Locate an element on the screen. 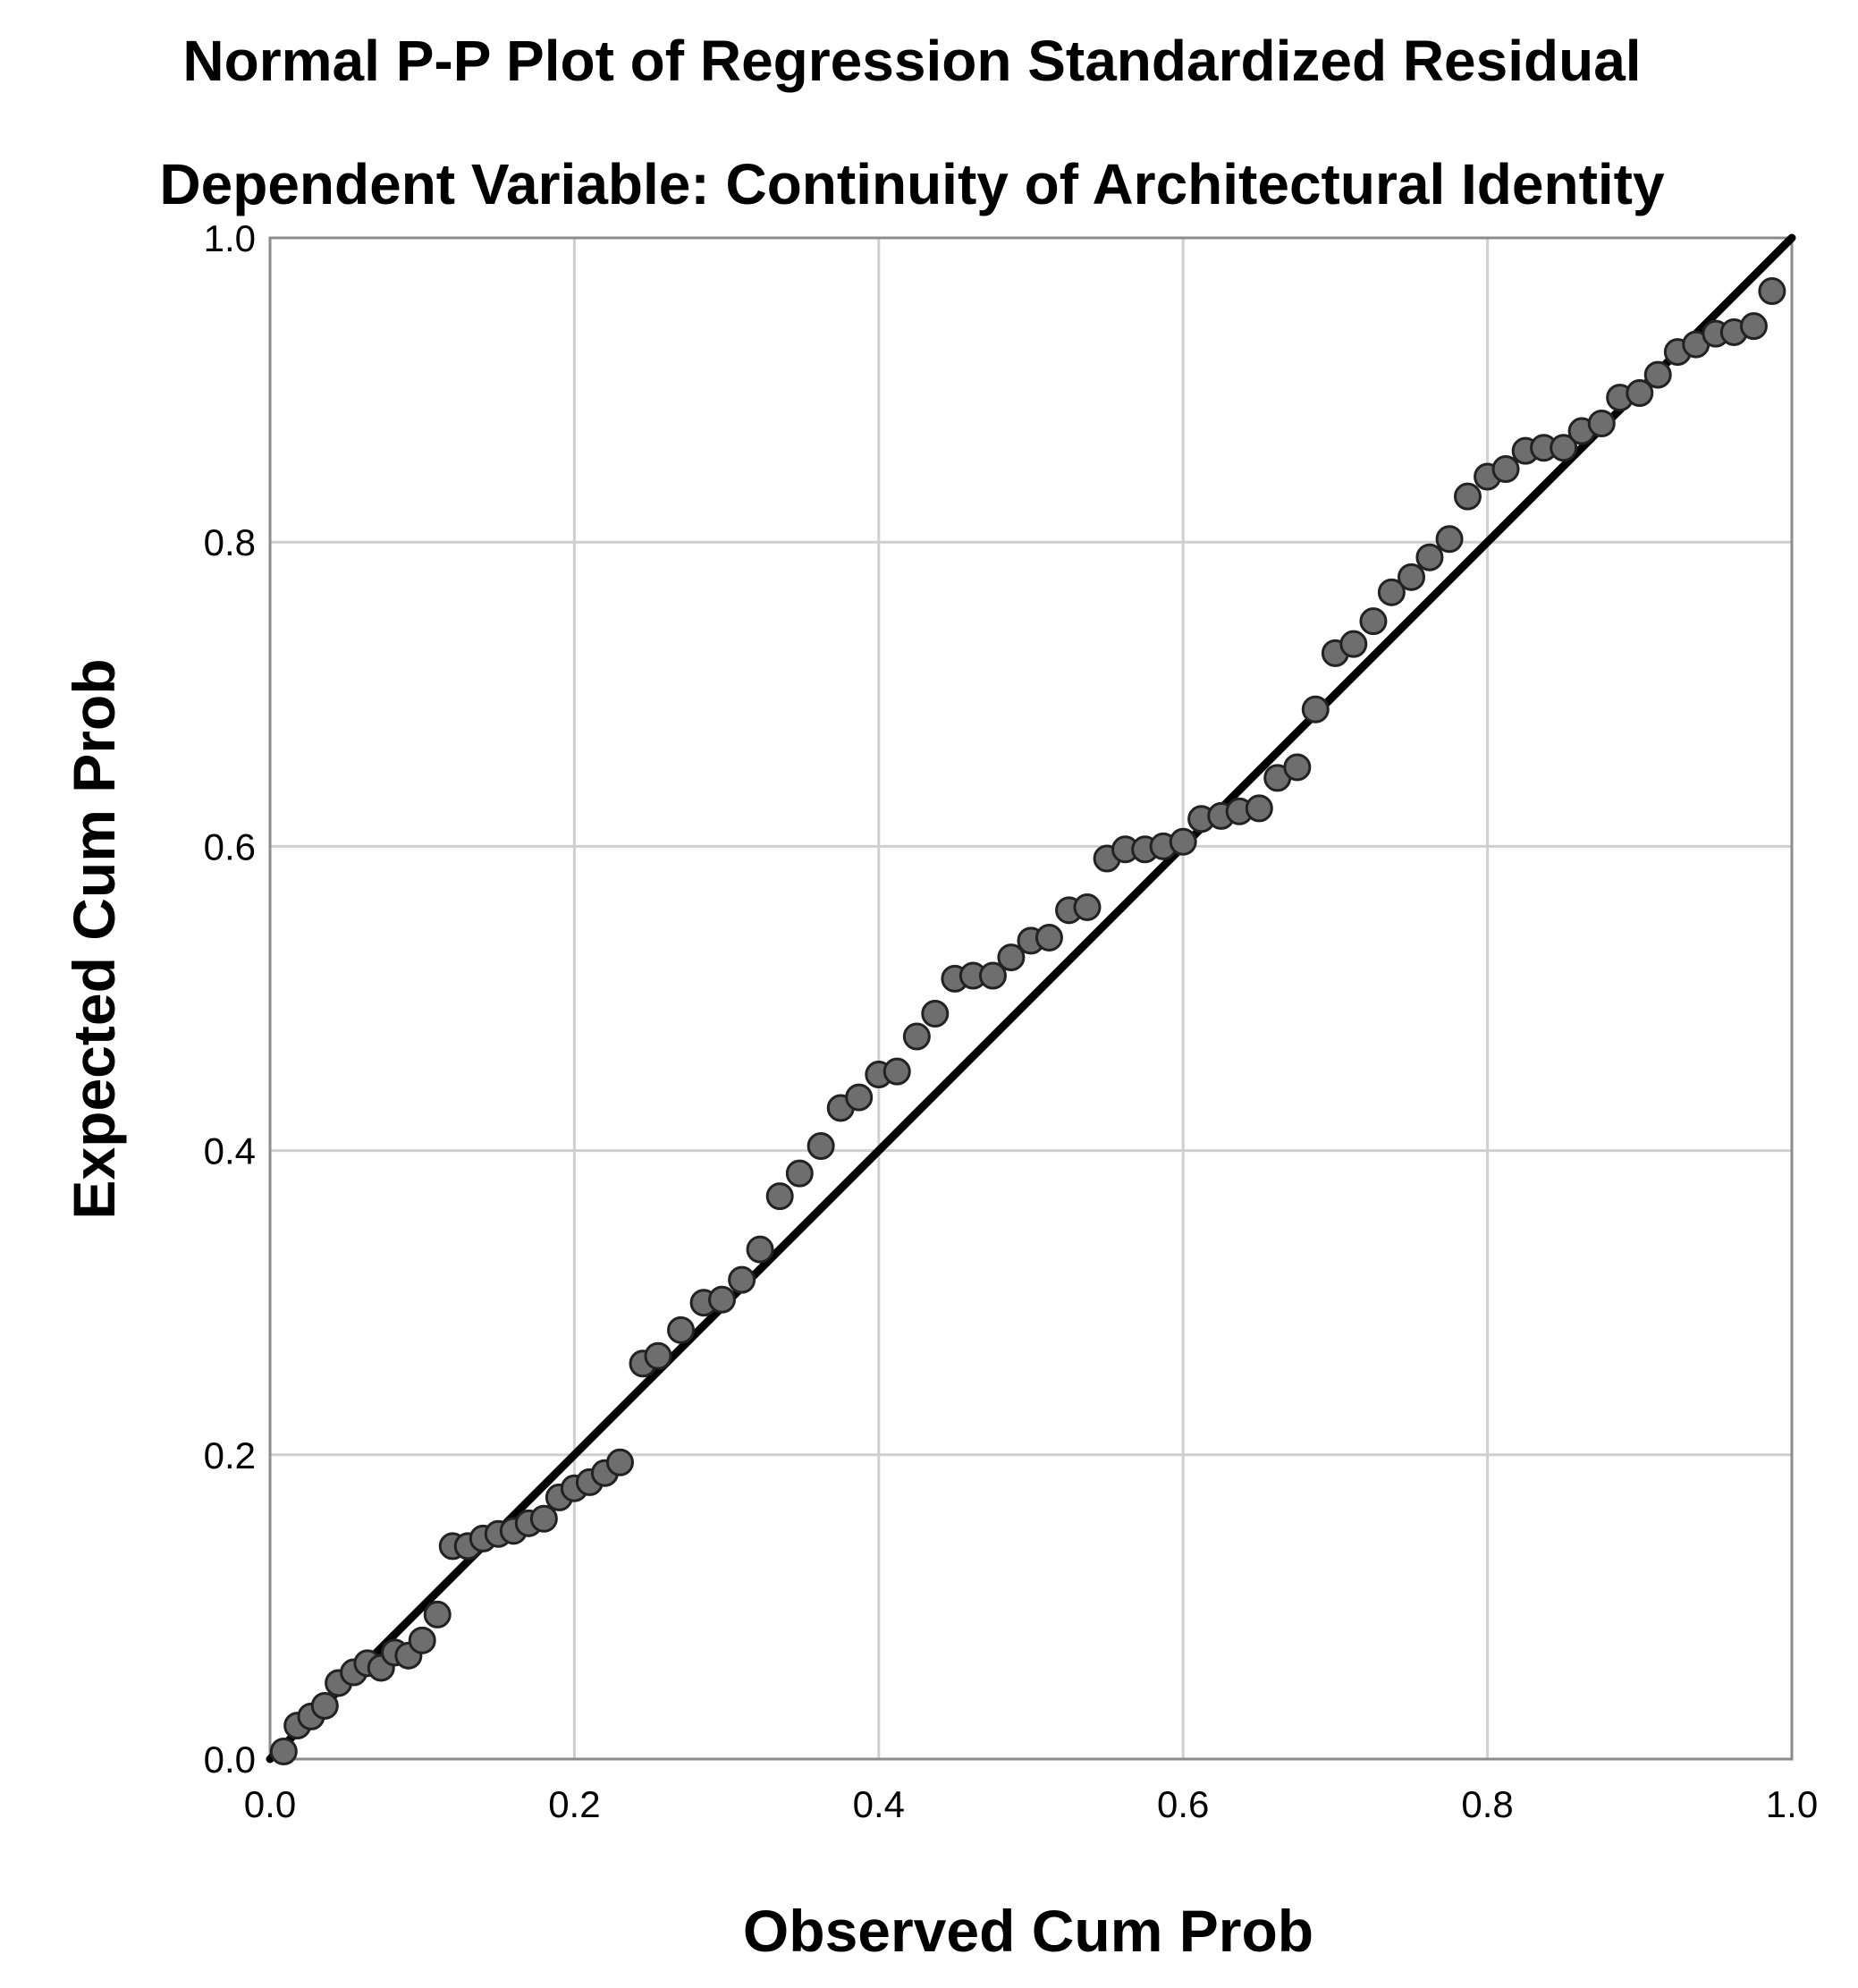  x-tick-label: 0.8 is located at coordinates (1487, 1804).